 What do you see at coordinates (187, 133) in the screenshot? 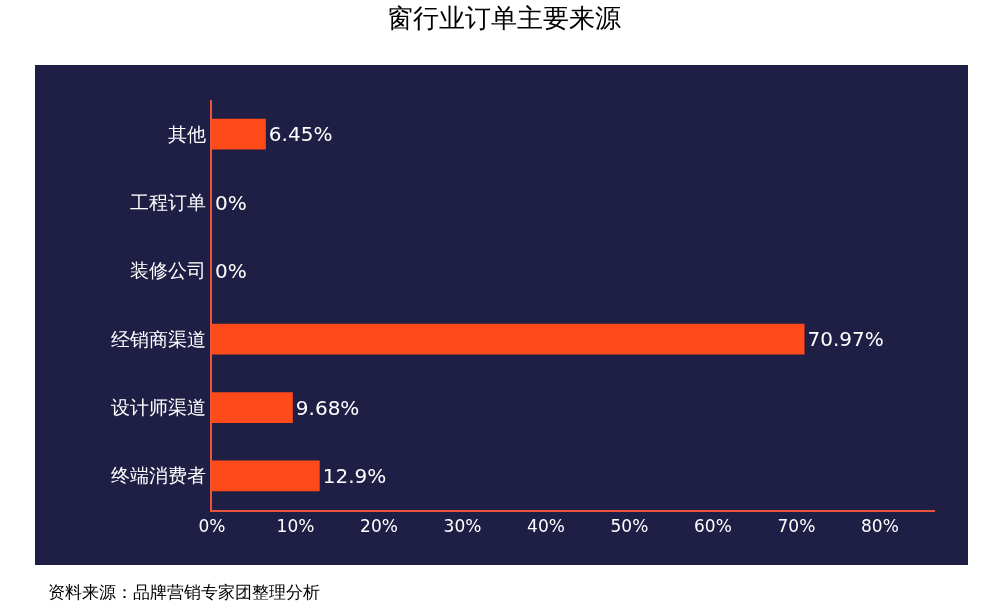
I see `y-tick-label: 其他` at bounding box center [187, 133].